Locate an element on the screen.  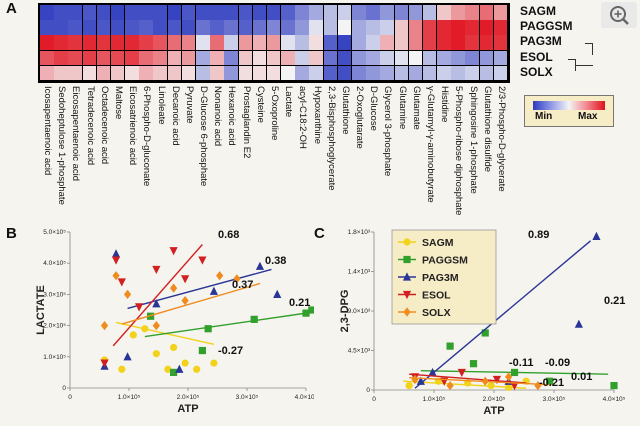
heatmap-row-label: ESOL is located at coordinates (536, 56).